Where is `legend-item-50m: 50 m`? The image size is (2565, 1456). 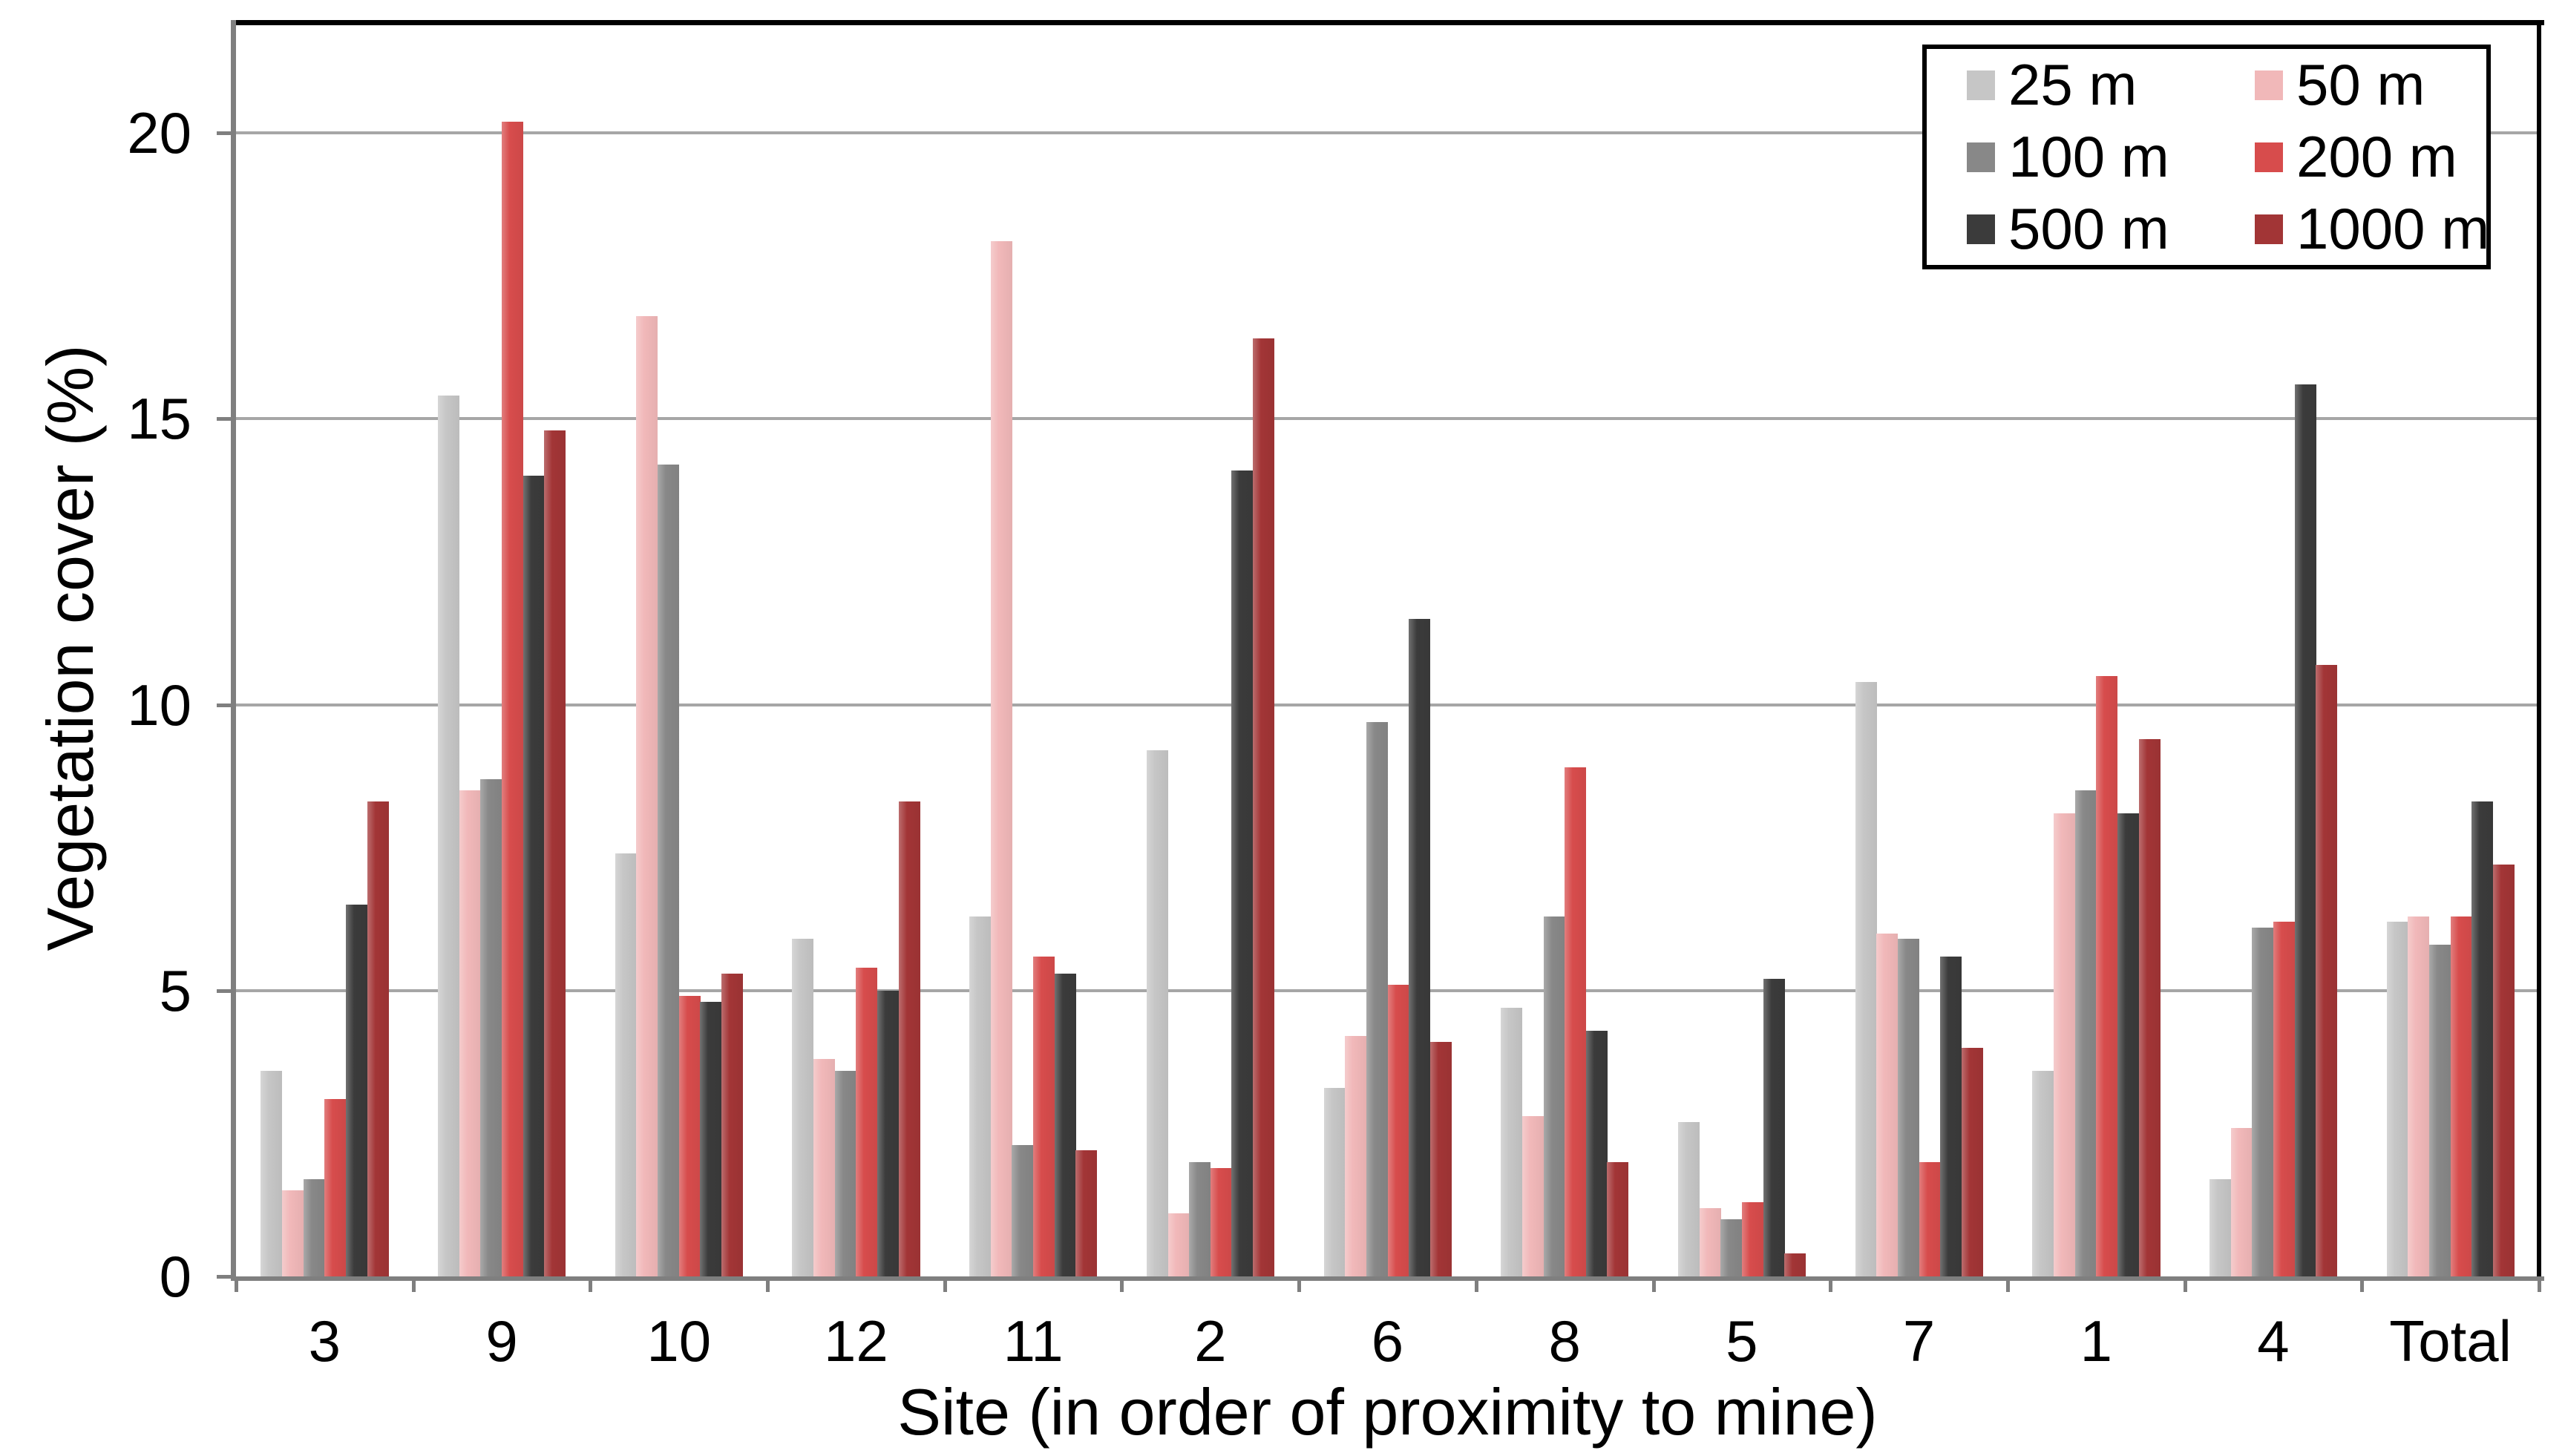
legend-item-50m: 50 m is located at coordinates (2372, 85).